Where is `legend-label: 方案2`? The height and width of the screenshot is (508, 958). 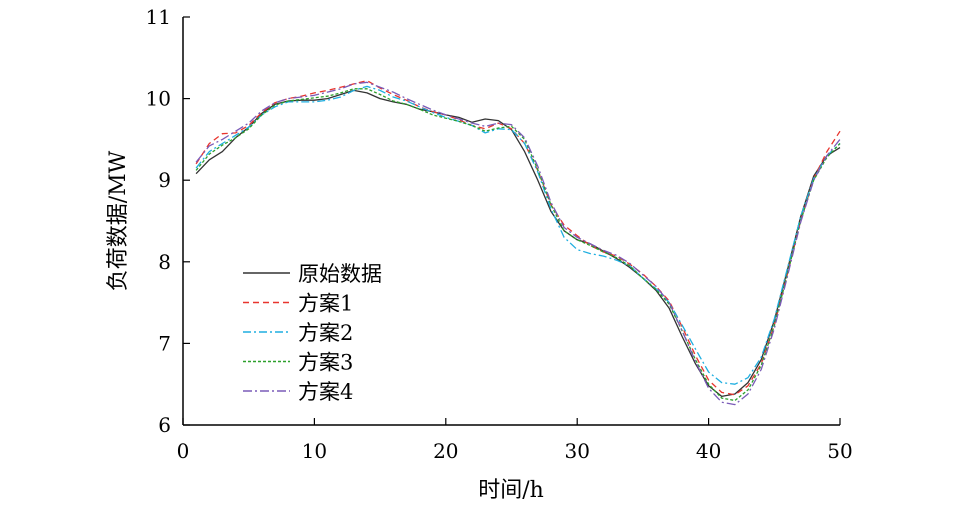
legend-label: 方案2 is located at coordinates (325, 333).